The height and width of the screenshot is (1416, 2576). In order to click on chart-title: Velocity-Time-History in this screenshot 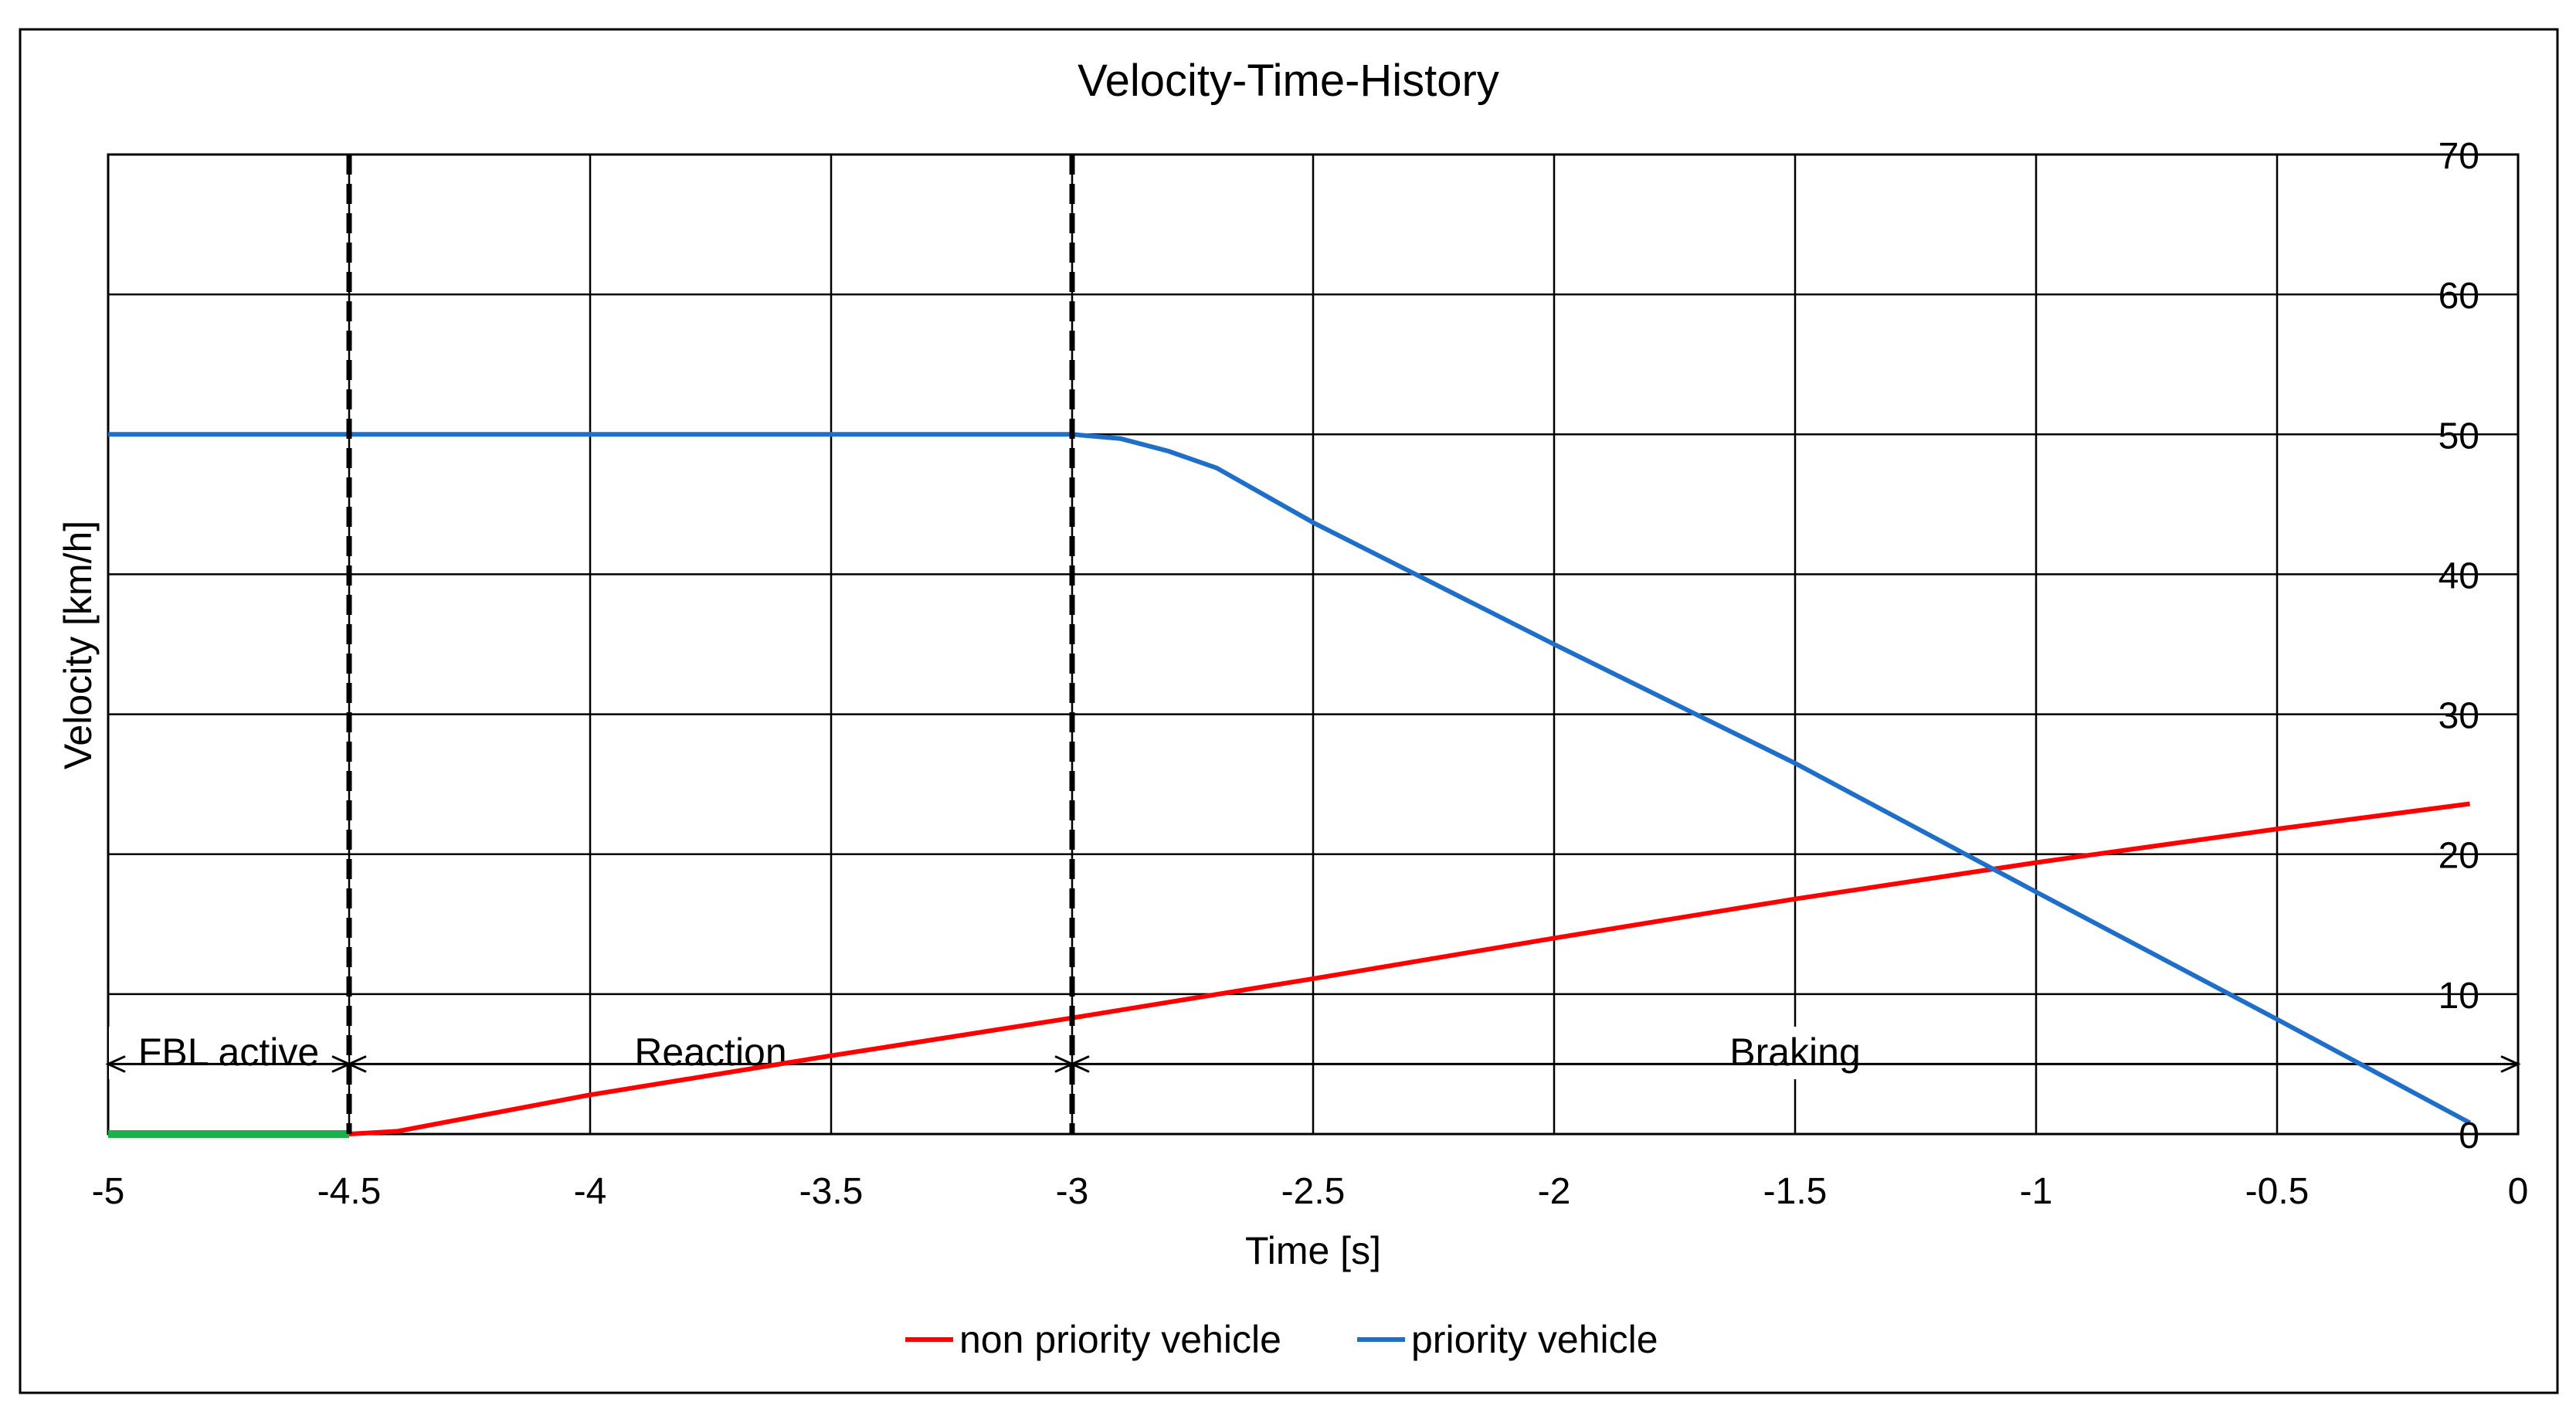, I will do `click(1288, 81)`.